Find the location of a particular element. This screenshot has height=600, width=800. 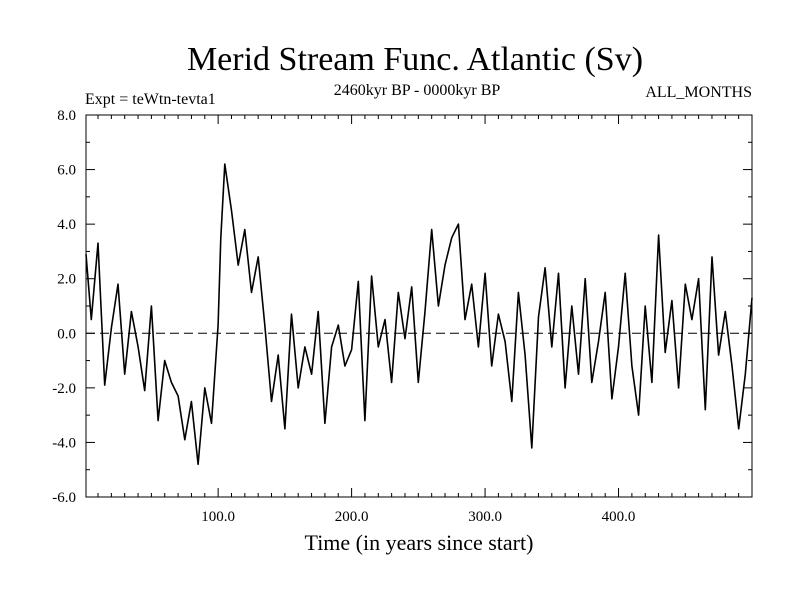

x-tick-label: 200.0 is located at coordinates (352, 517).